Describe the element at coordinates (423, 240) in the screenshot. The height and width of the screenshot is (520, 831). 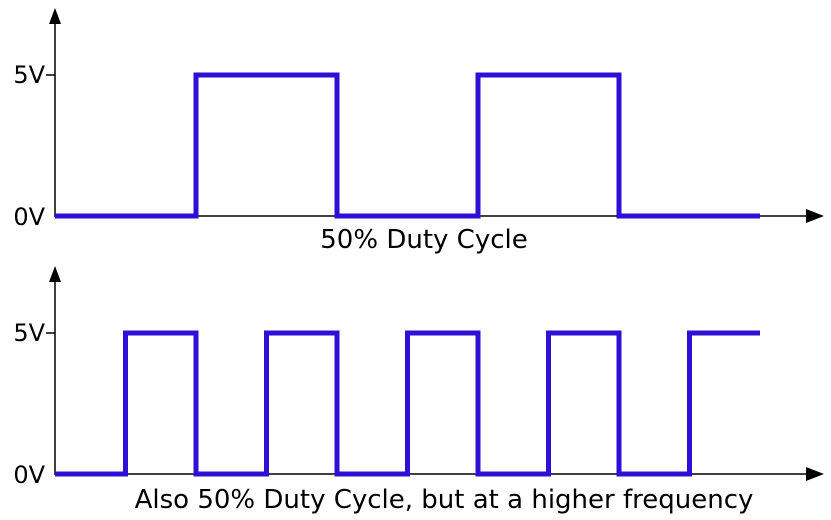
I see `chart-title: 50% Duty Cycle` at that location.